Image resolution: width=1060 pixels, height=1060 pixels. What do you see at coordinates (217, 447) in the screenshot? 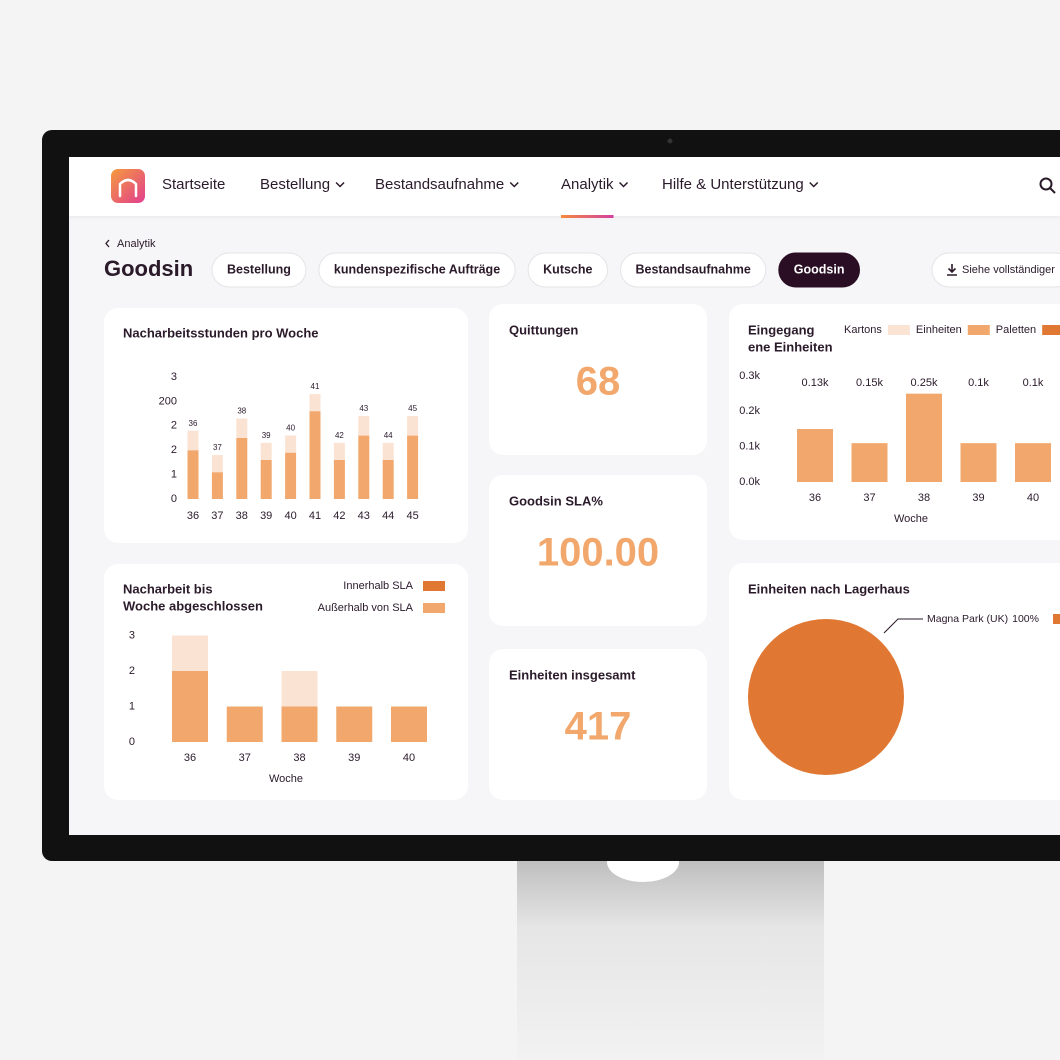
I see `bar-annotation: 37` at bounding box center [217, 447].